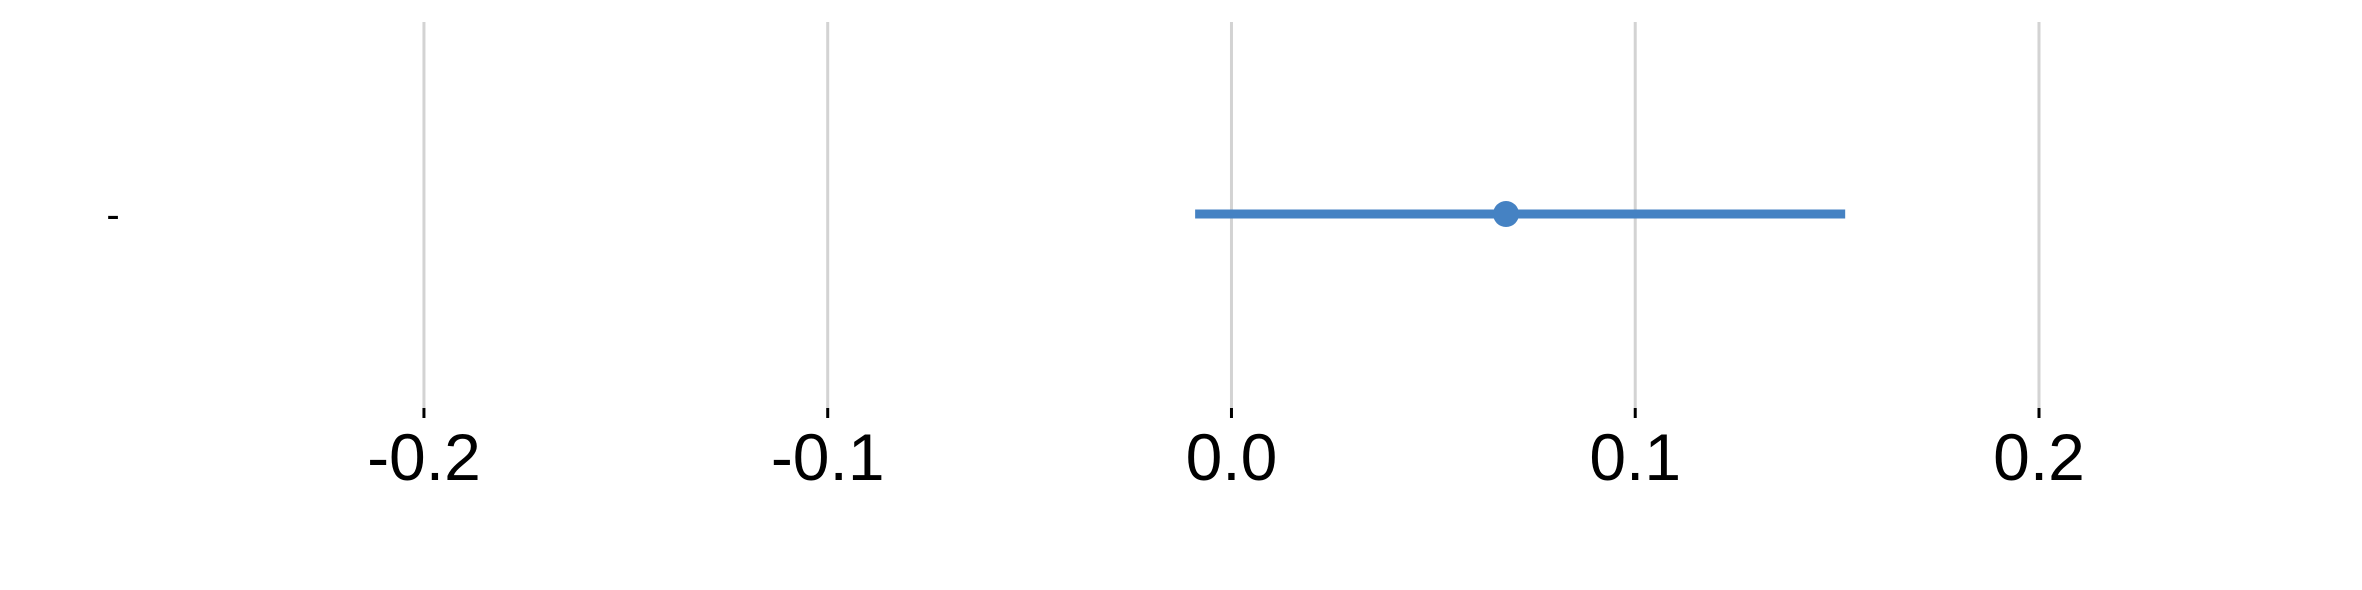  I want to click on x-axis: -0.2 -0.1 0.0 0.1 0.2, so click(1226, 451).